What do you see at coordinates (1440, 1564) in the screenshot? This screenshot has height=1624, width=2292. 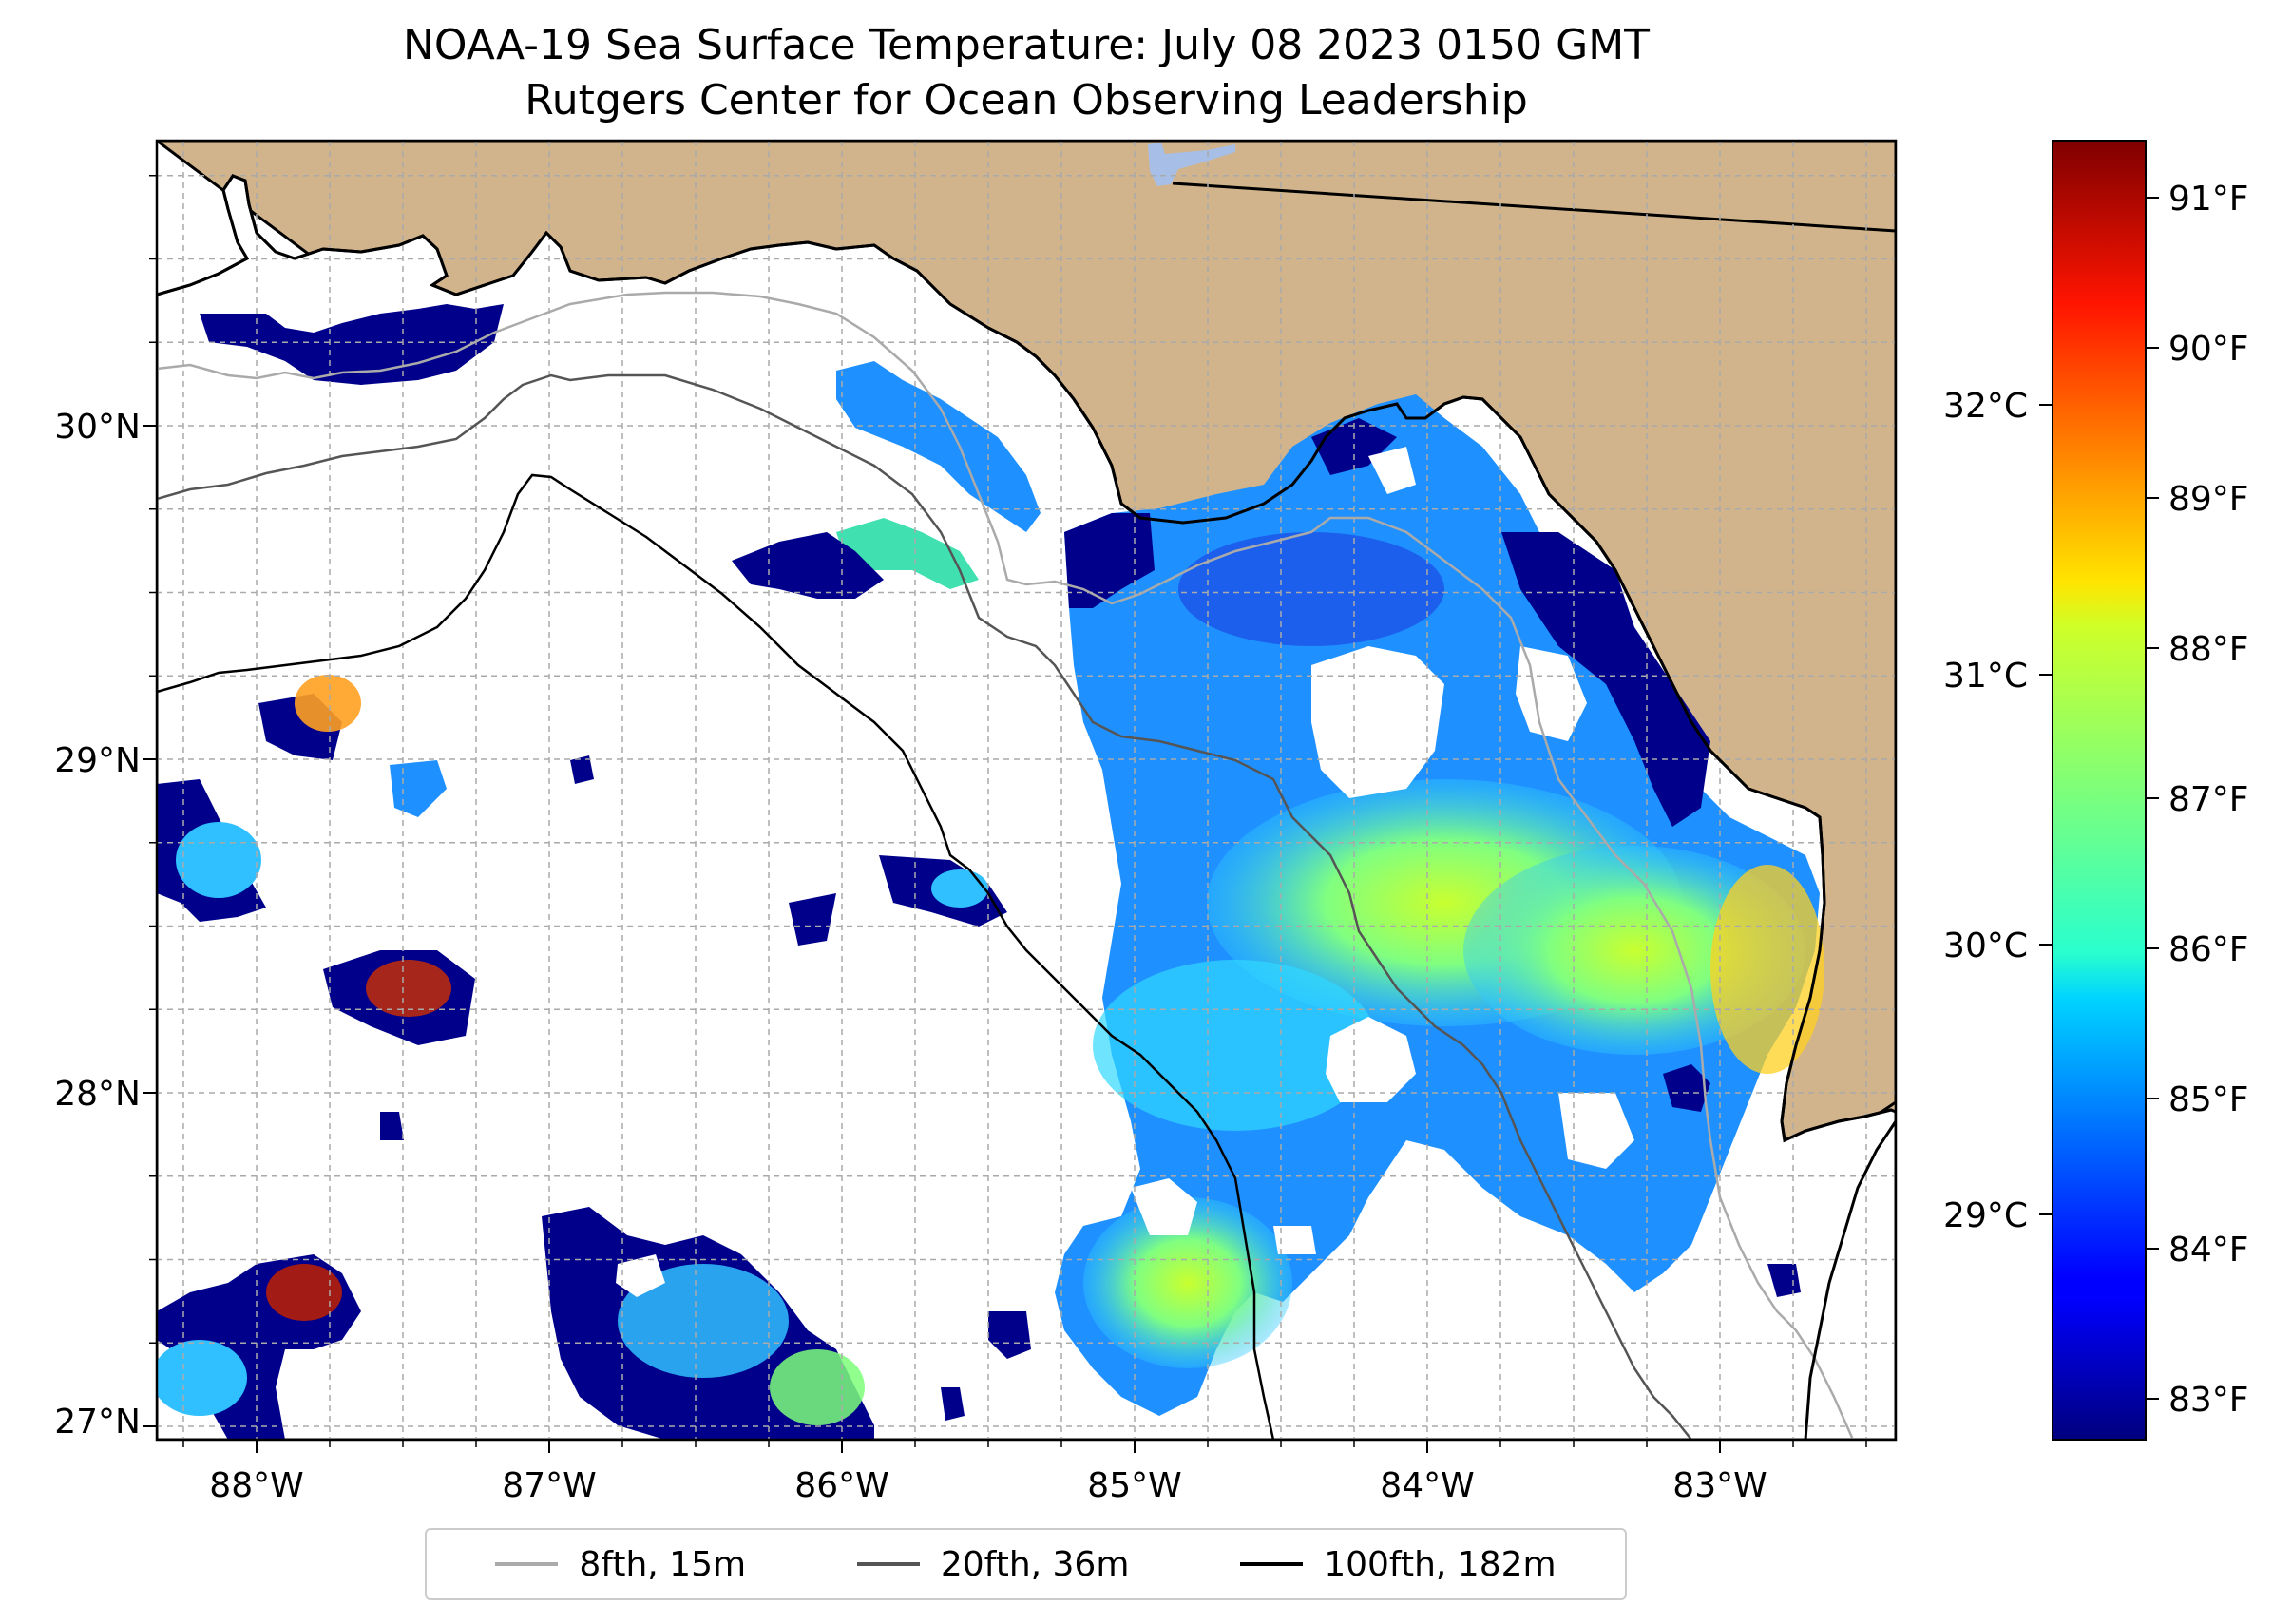 I see `legend-label: 100fth, 182m` at bounding box center [1440, 1564].